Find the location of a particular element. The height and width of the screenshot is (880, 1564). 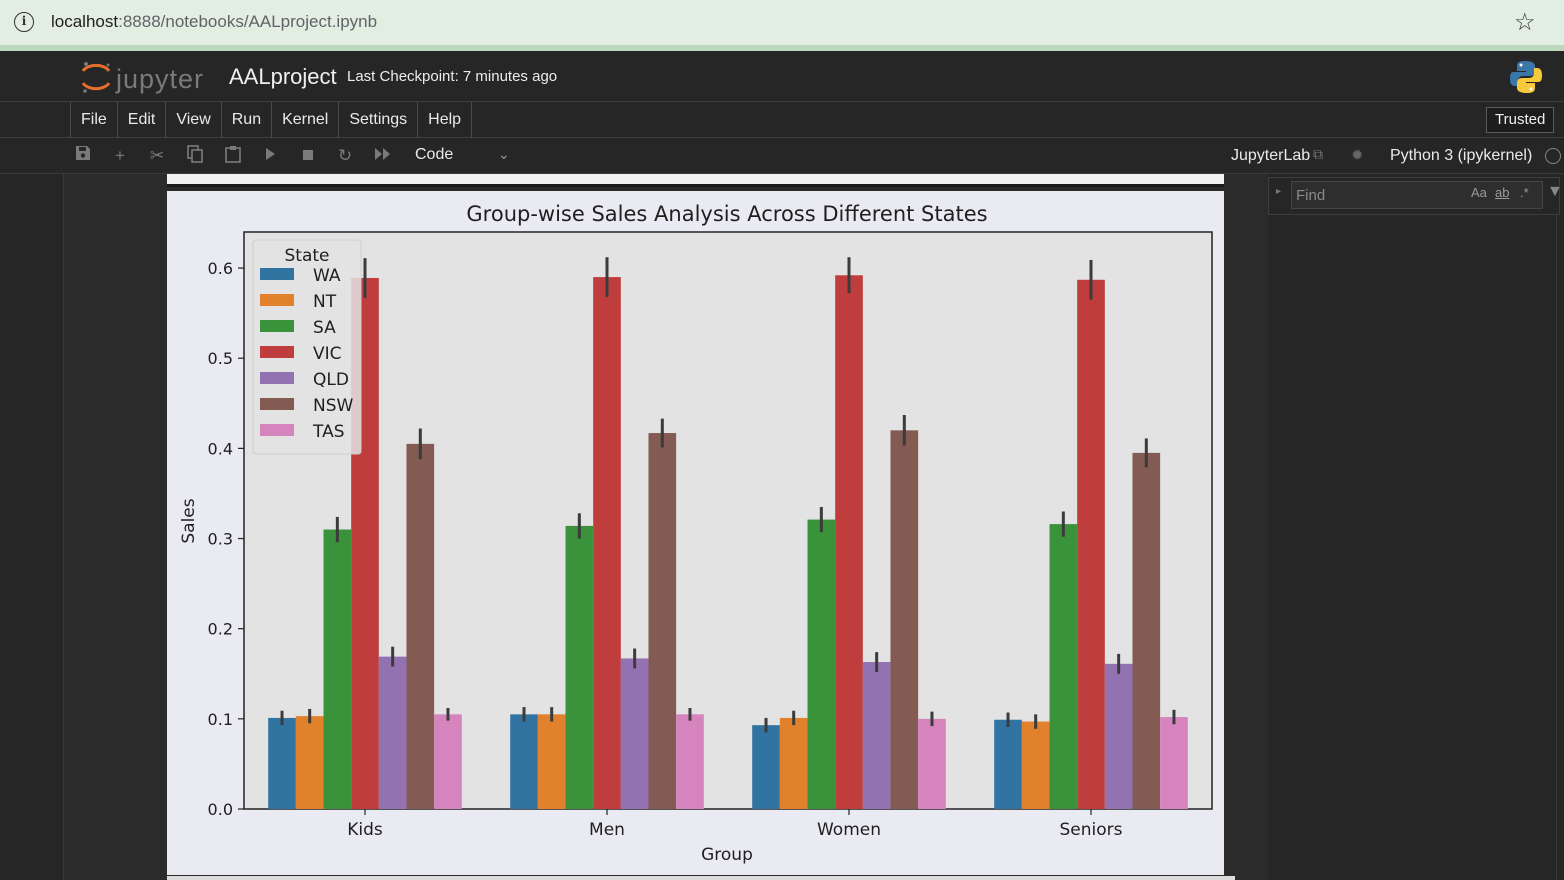

copy-icon is located at coordinates (195, 156).